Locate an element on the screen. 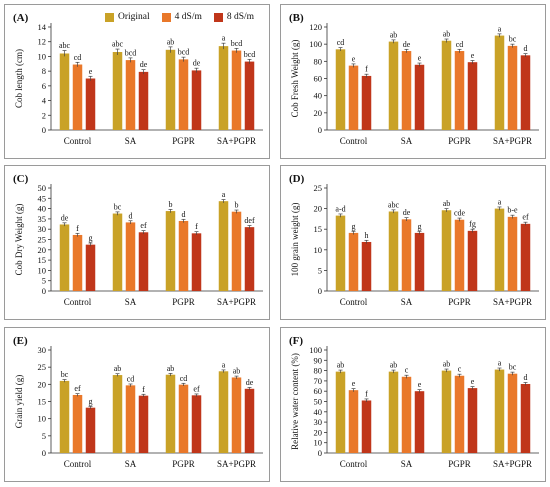 This screenshot has height=487, width=550. panel-label-e: (E) is located at coordinates (20, 341).